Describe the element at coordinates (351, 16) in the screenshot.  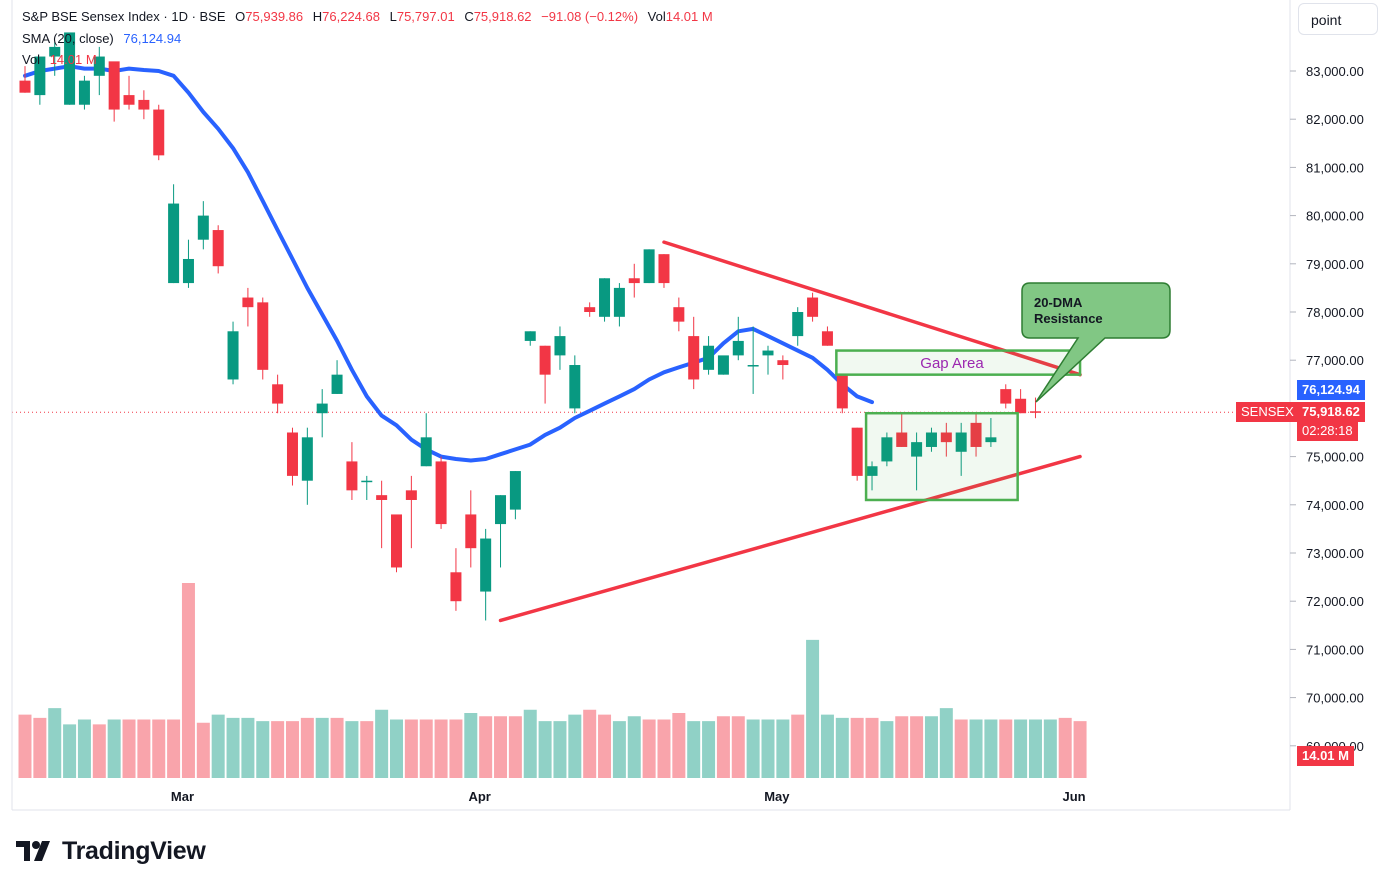
I see `high-value: 76,224.68` at that location.